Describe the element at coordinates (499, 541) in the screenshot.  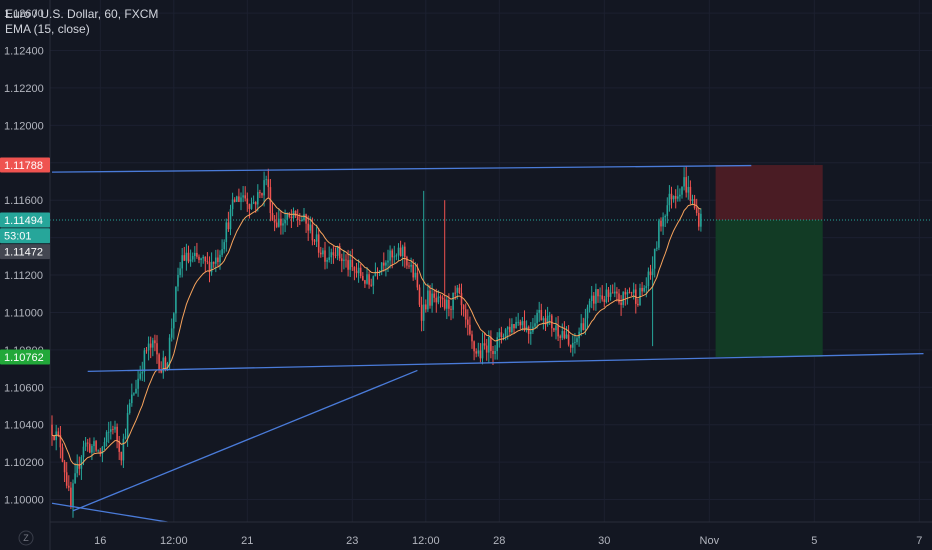
I see `time-tick-label: 28` at that location.